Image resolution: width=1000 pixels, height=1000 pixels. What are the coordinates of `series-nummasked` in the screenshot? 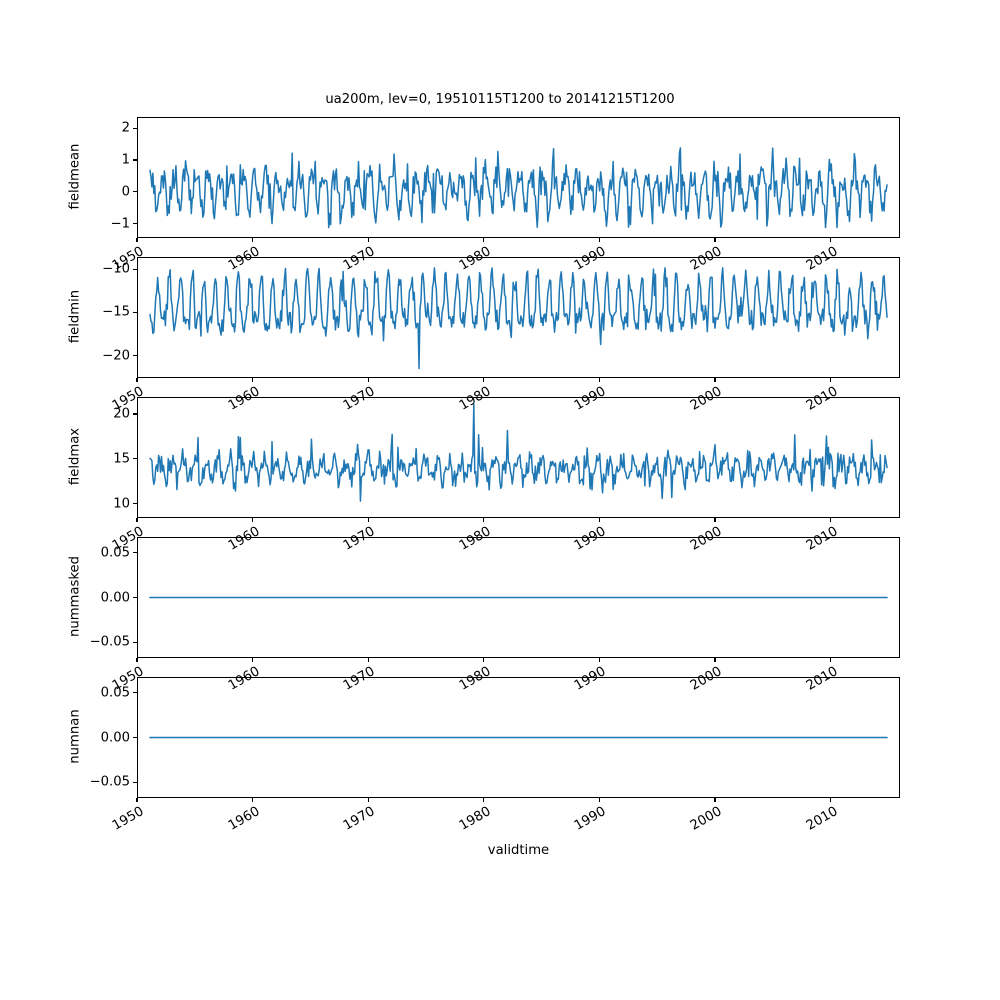 It's located at (518, 597).